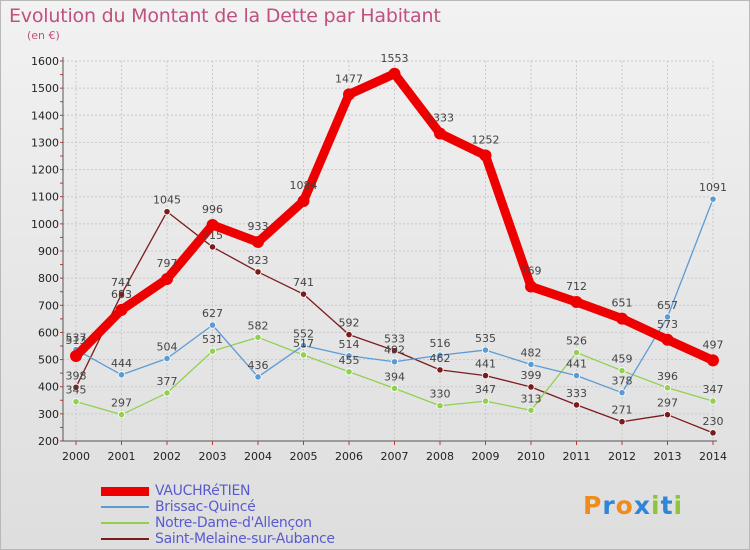  What do you see at coordinates (258, 325) in the screenshot?
I see `data-label: 582` at bounding box center [258, 325].